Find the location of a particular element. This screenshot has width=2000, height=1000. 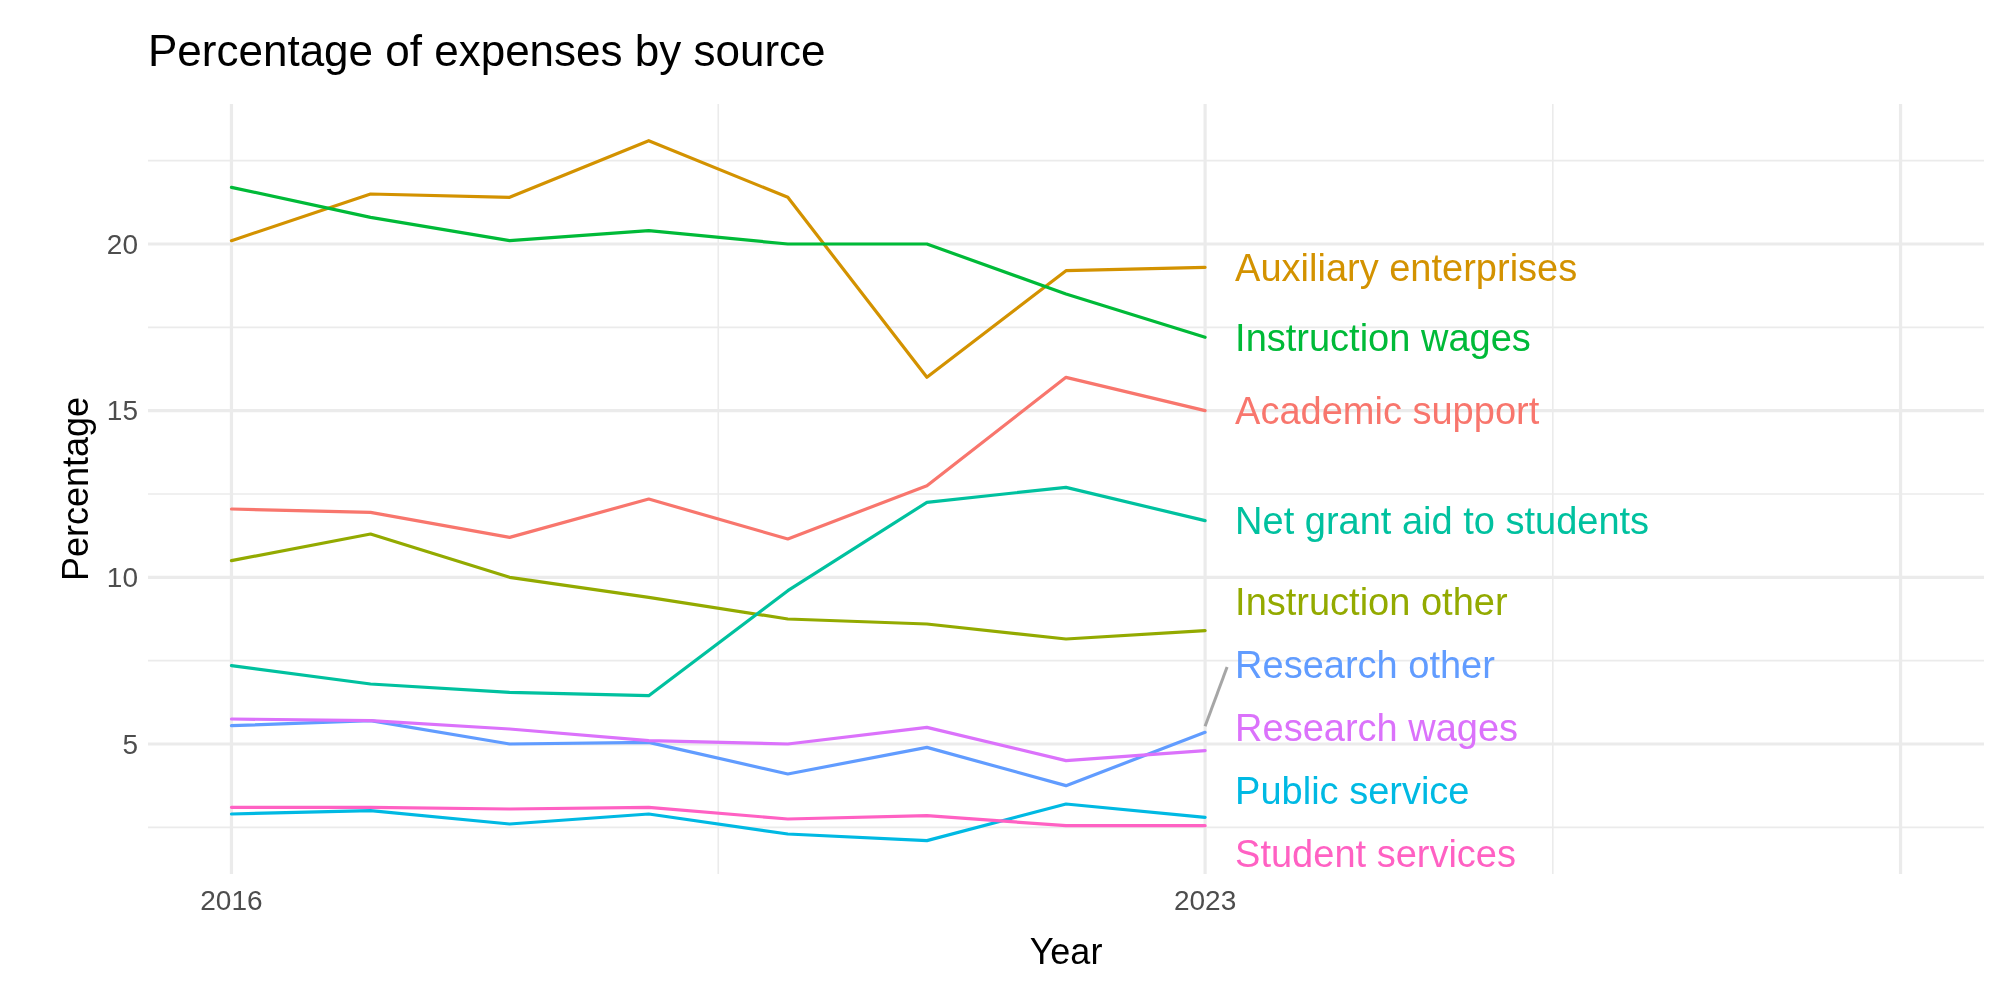

x-tick-label: 2016 is located at coordinates (231, 900).